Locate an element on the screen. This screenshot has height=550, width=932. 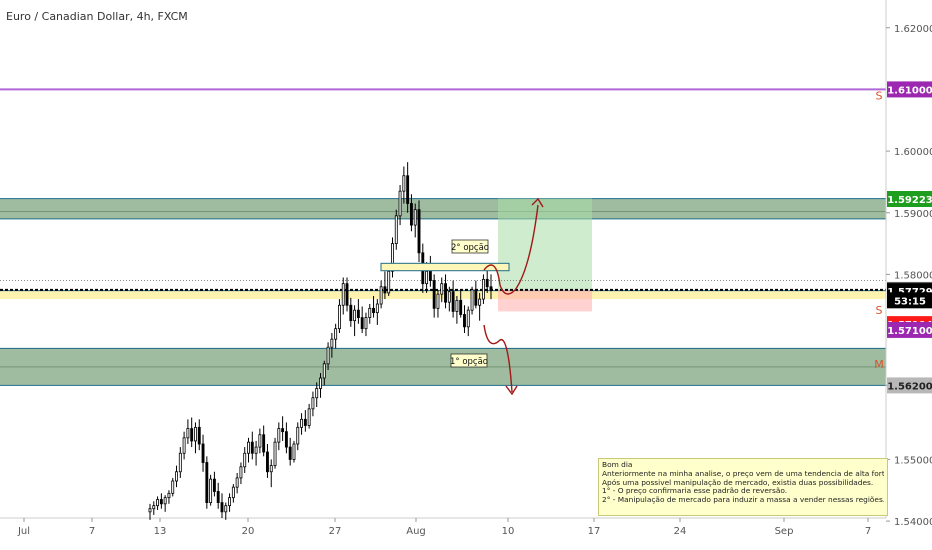
marker-s-0: S is located at coordinates (879, 96).